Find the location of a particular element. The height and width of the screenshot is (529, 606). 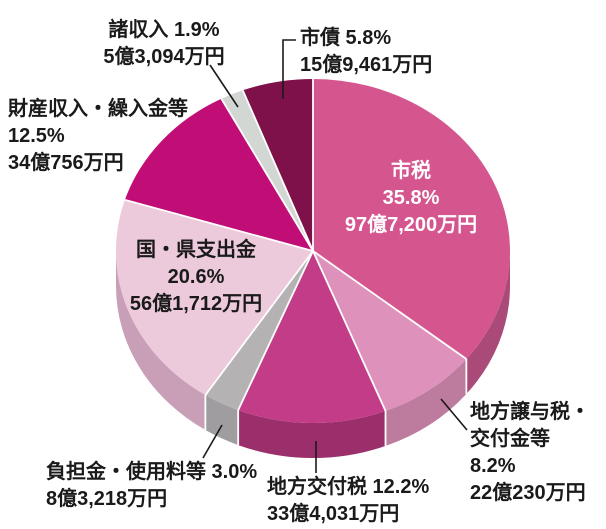

label-shizei-line2: 35.8% is located at coordinates (411, 198).